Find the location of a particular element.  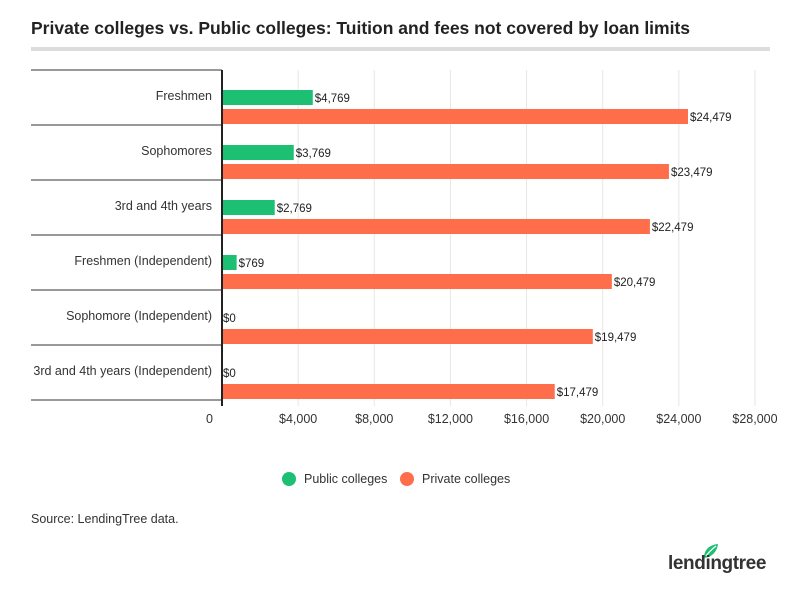

category-label: 3rd and 4th years (Independent) is located at coordinates (122, 371).